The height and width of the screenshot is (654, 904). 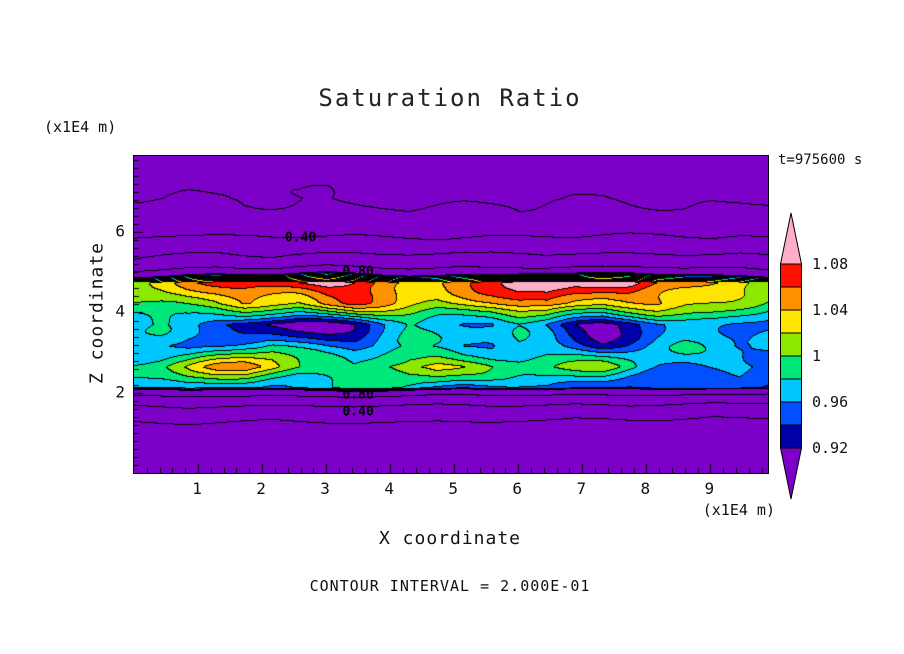 I want to click on colorbar-svg, so click(x=791, y=356).